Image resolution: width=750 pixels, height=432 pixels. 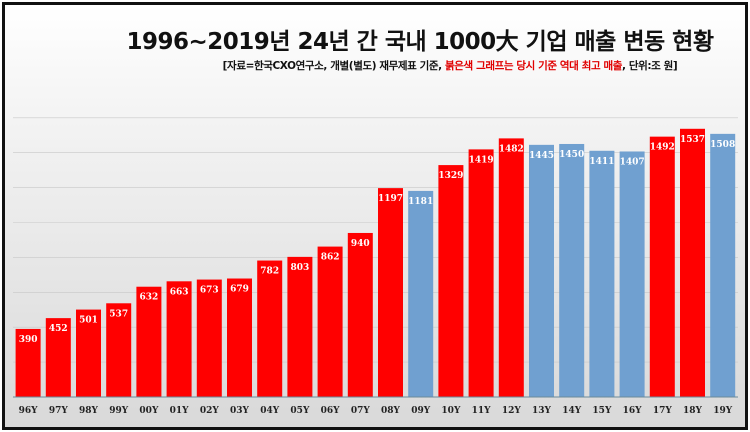 What do you see at coordinates (421, 411) in the screenshot?
I see `x-tick-label: 09Y` at bounding box center [421, 411].